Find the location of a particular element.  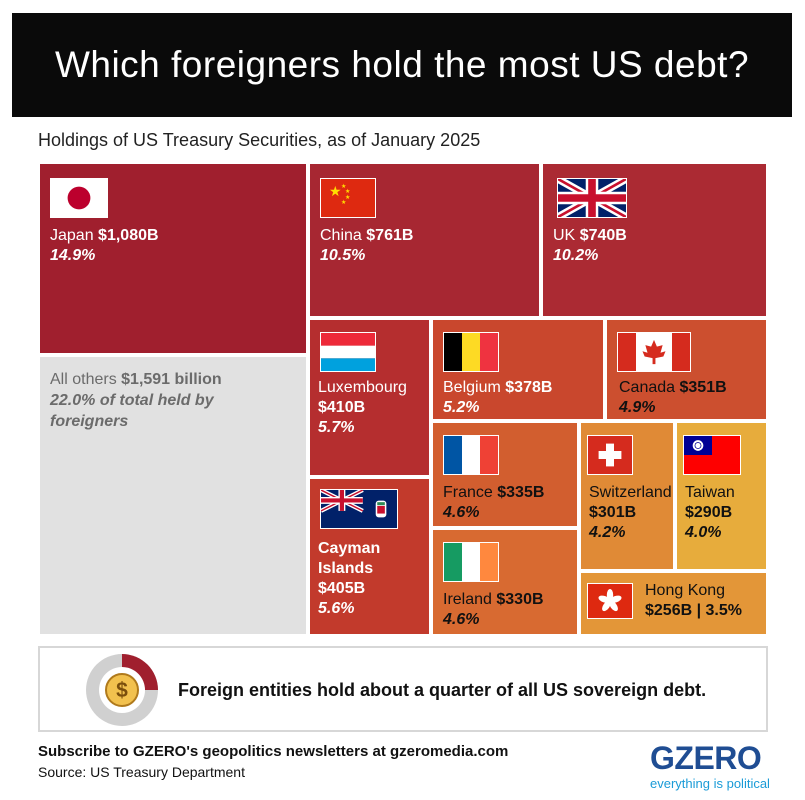

uk-flag-icon is located at coordinates (592, 198).